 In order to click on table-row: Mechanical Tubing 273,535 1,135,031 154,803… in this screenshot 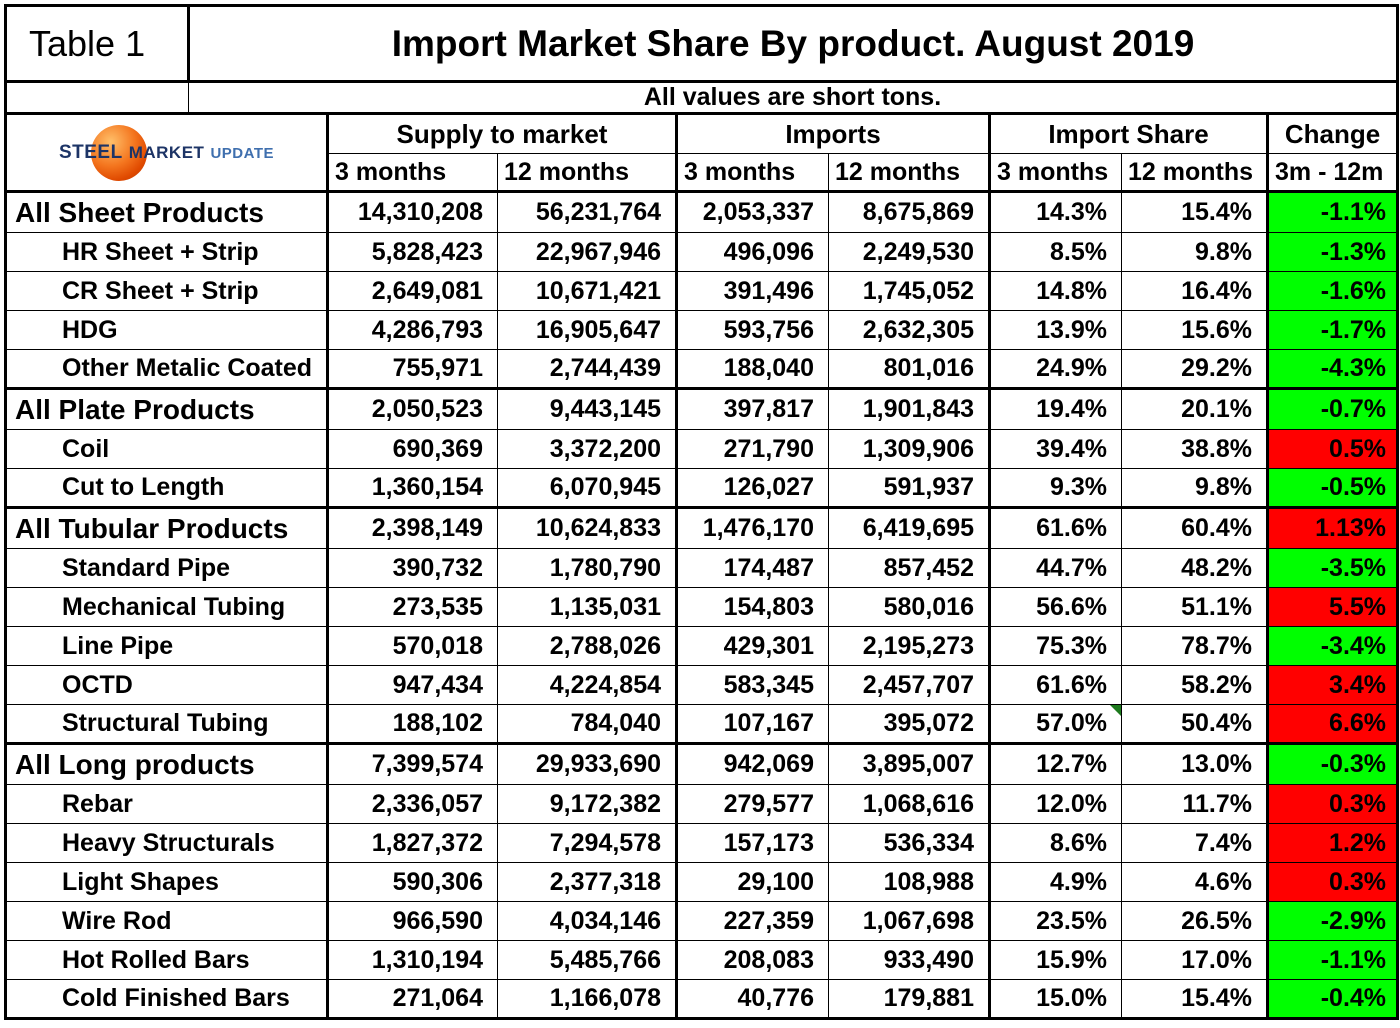, I will do `click(702, 607)`.